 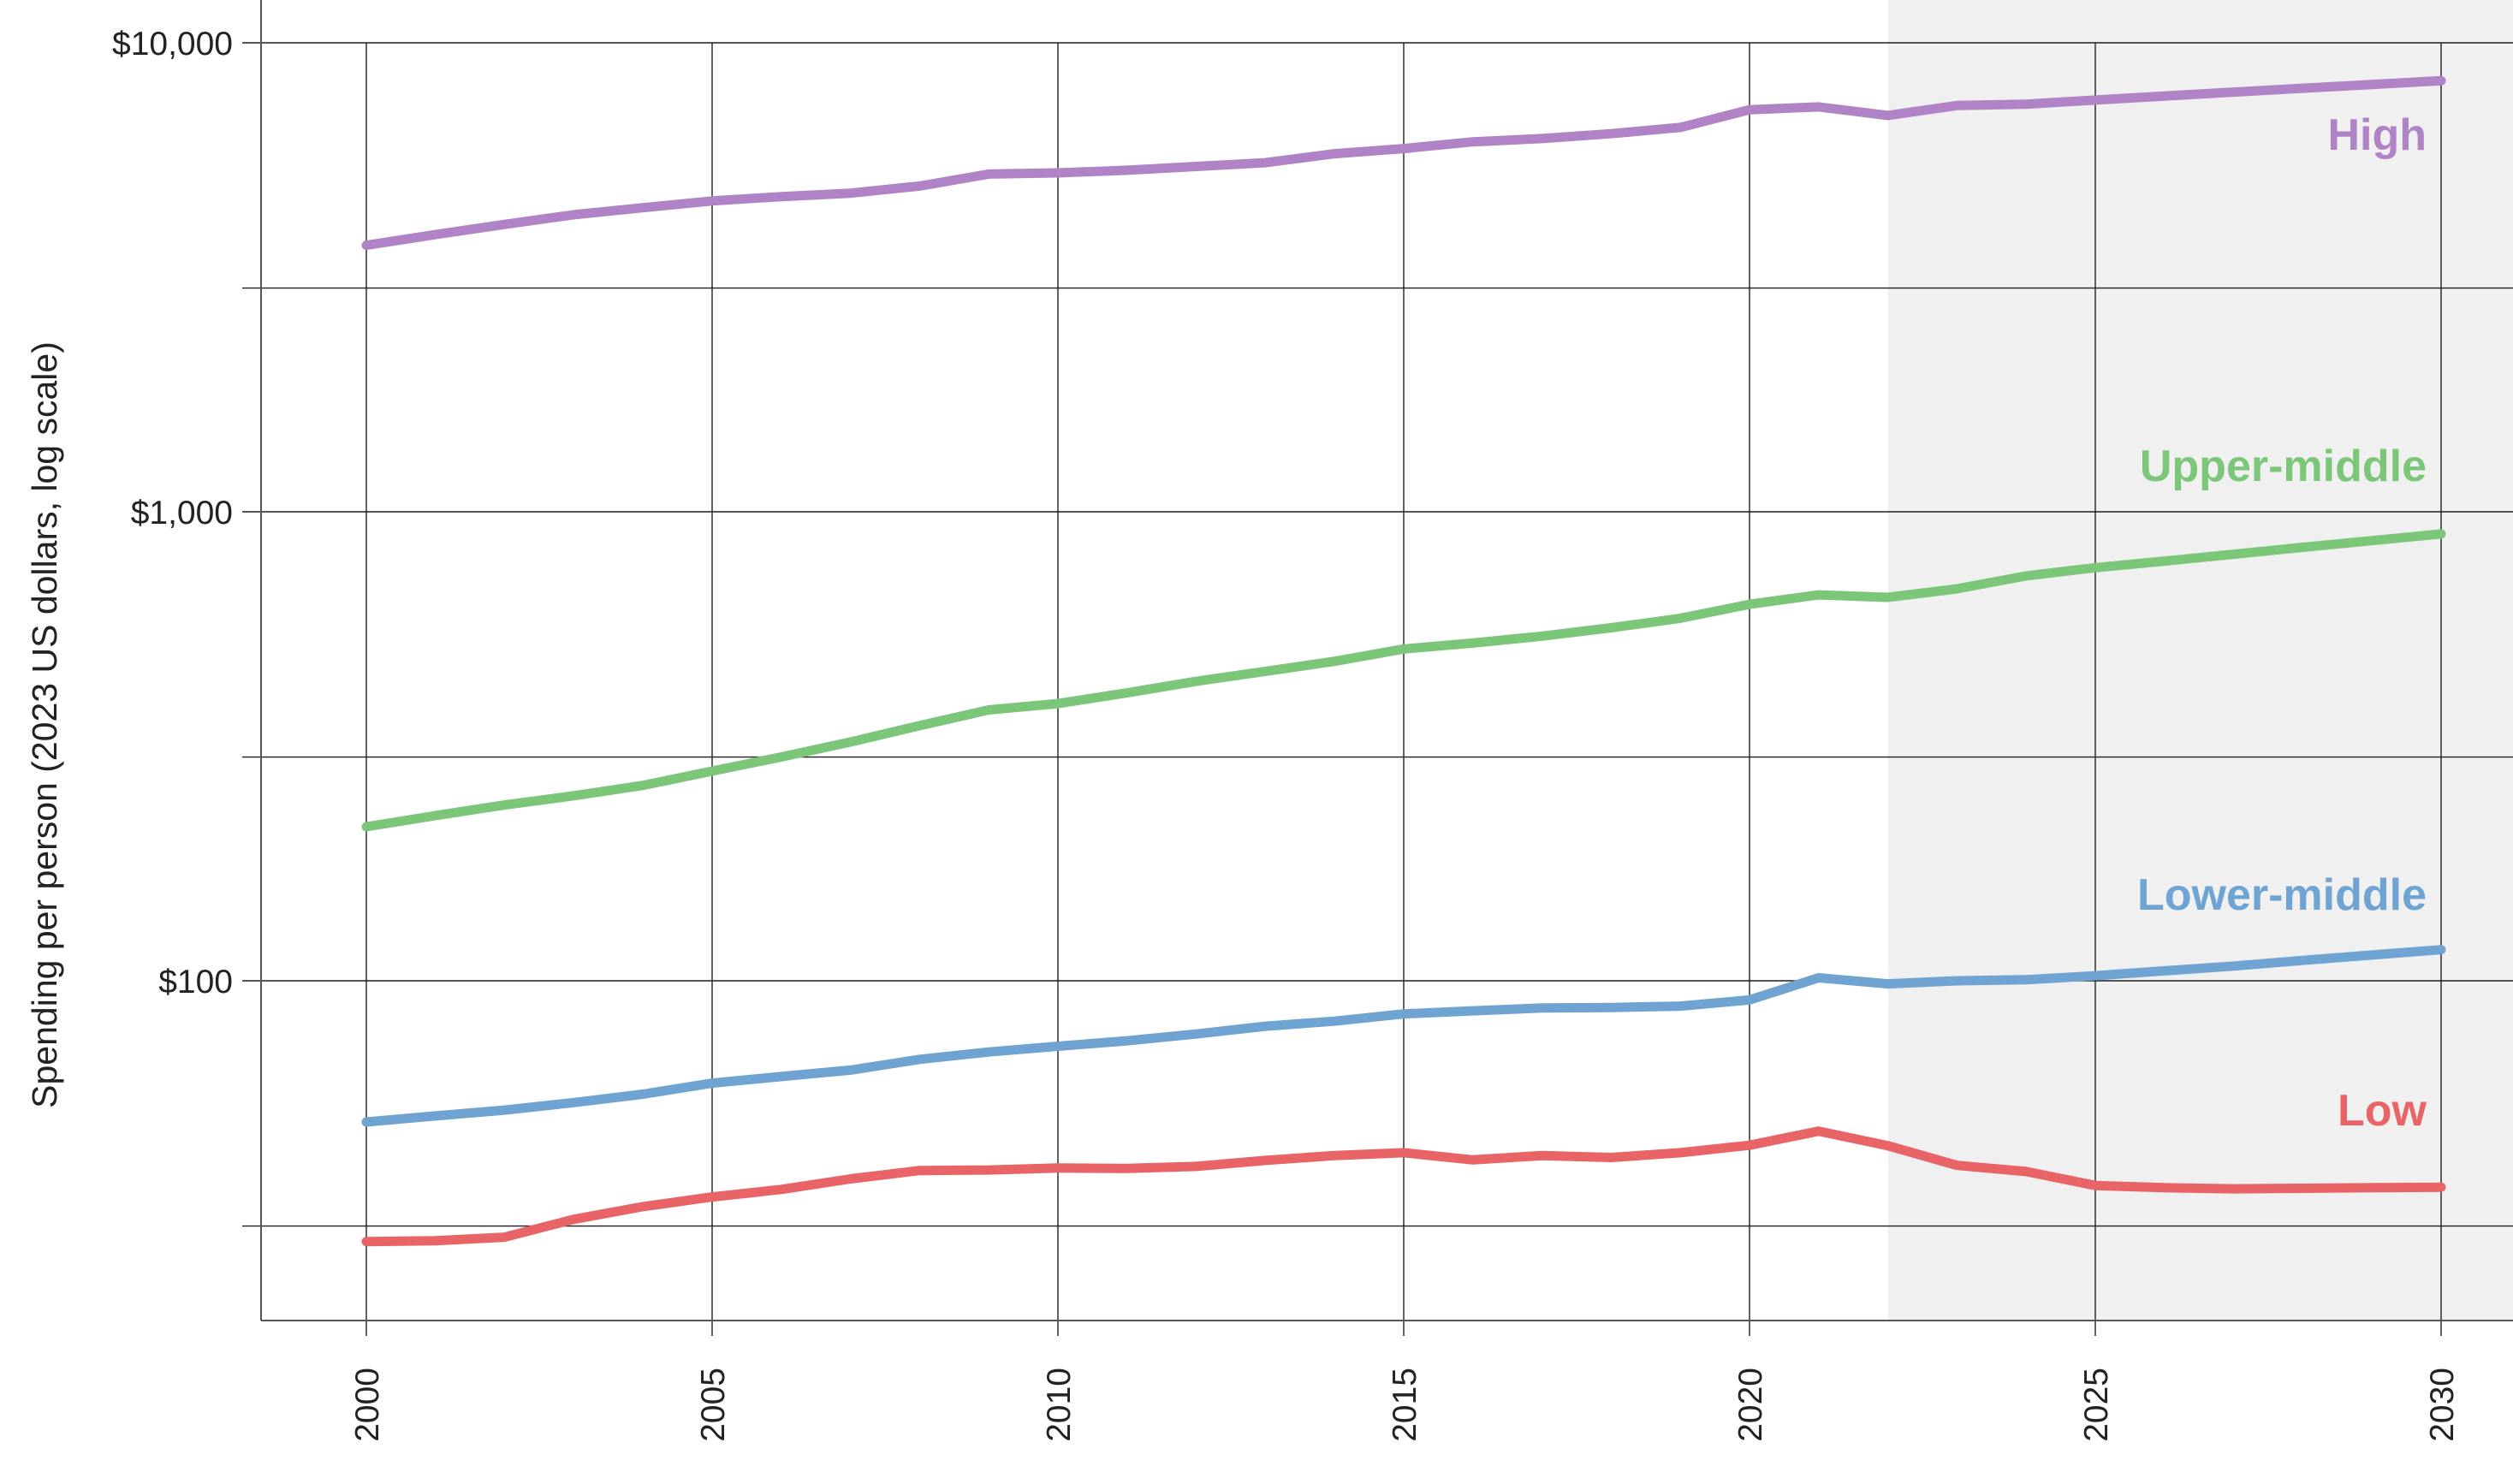 What do you see at coordinates (2282, 623) in the screenshot?
I see `series-labels: High Upper-middle Lower-middle Low` at bounding box center [2282, 623].